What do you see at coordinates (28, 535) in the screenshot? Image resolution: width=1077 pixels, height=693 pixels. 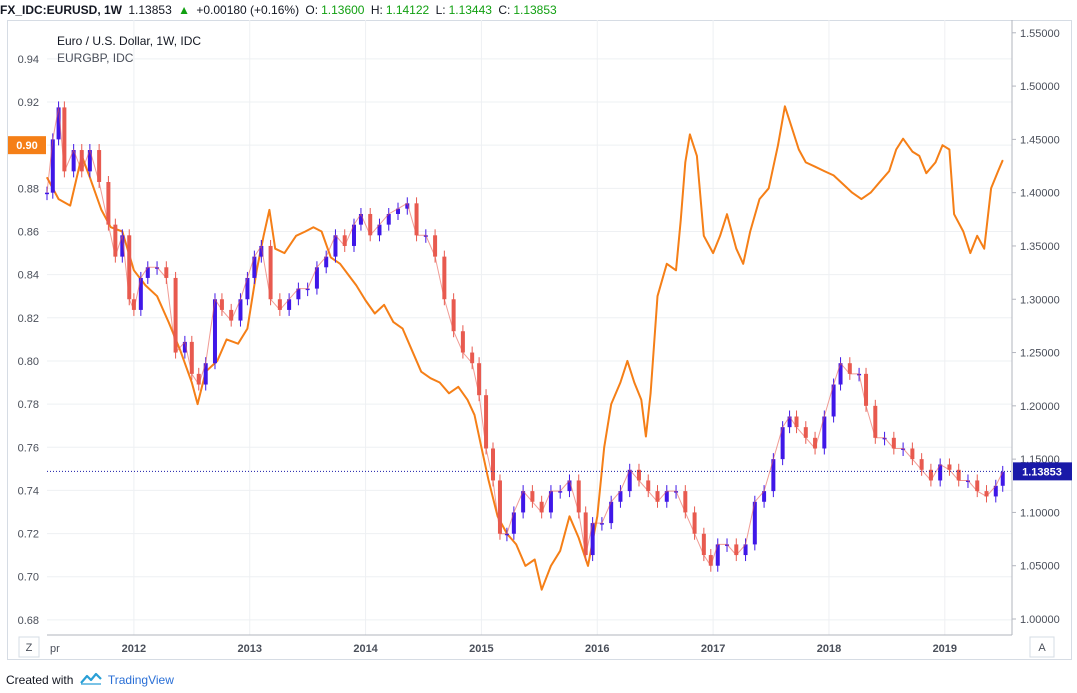 I see `left-axis-tick: 0.72` at bounding box center [28, 535].